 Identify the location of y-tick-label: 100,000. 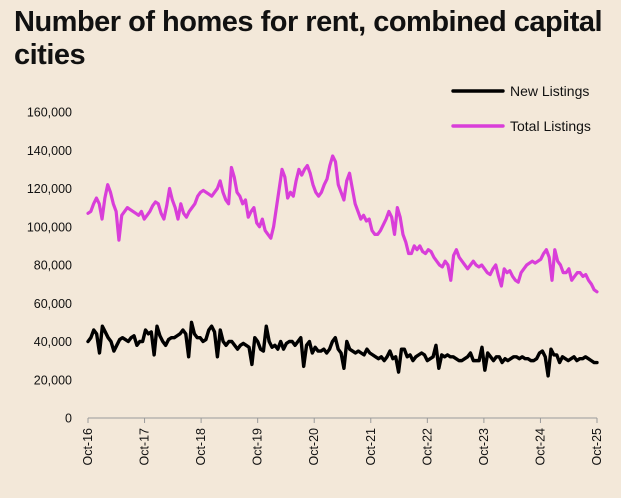
(49, 227).